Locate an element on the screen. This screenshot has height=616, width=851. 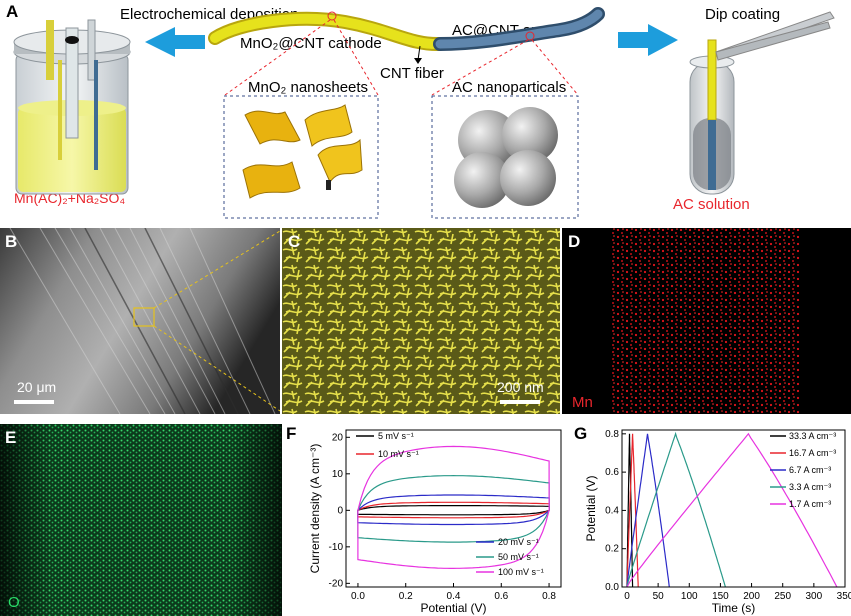
left-arrow-icon is located at coordinates (175, 42).